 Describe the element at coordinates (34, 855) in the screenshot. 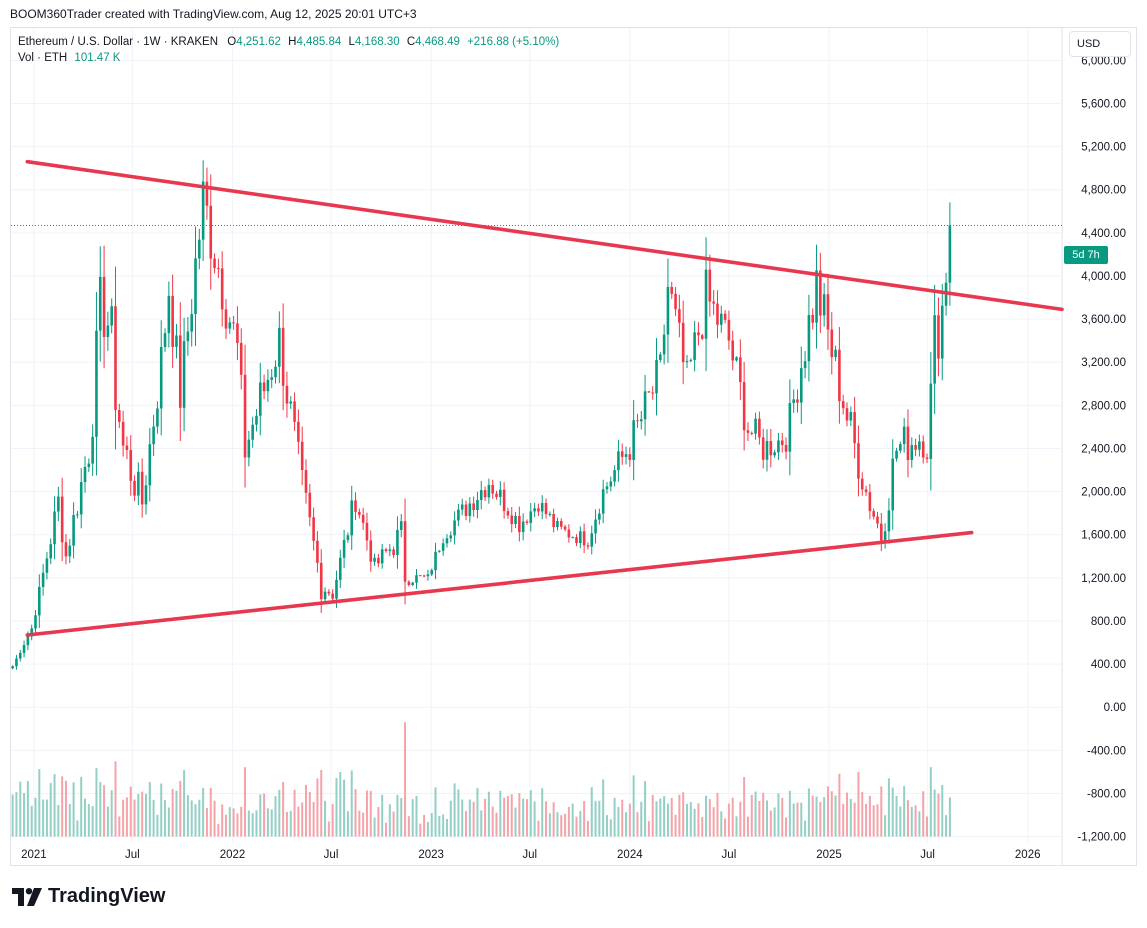

I see `x-axis-tick-label: 2021` at that location.